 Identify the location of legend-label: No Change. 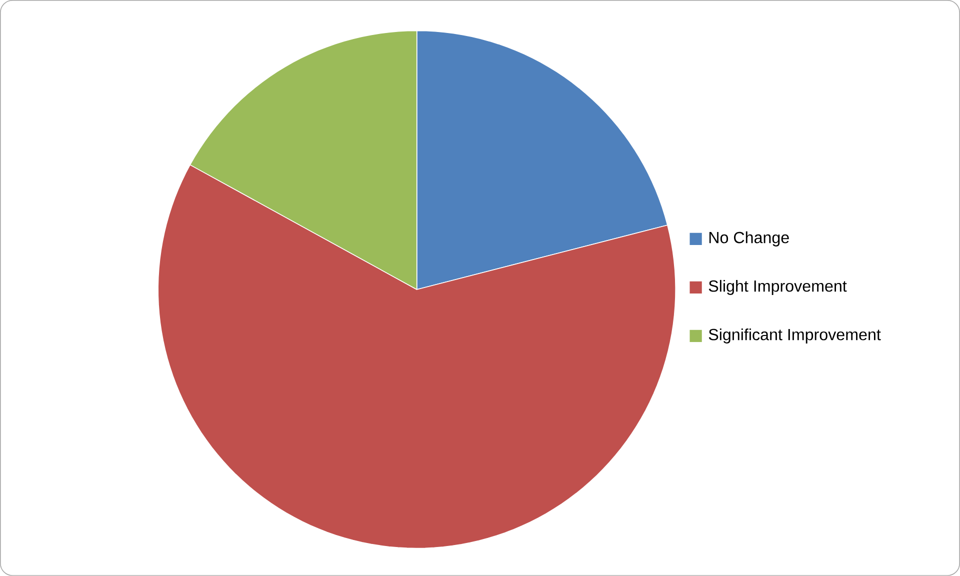
(749, 238).